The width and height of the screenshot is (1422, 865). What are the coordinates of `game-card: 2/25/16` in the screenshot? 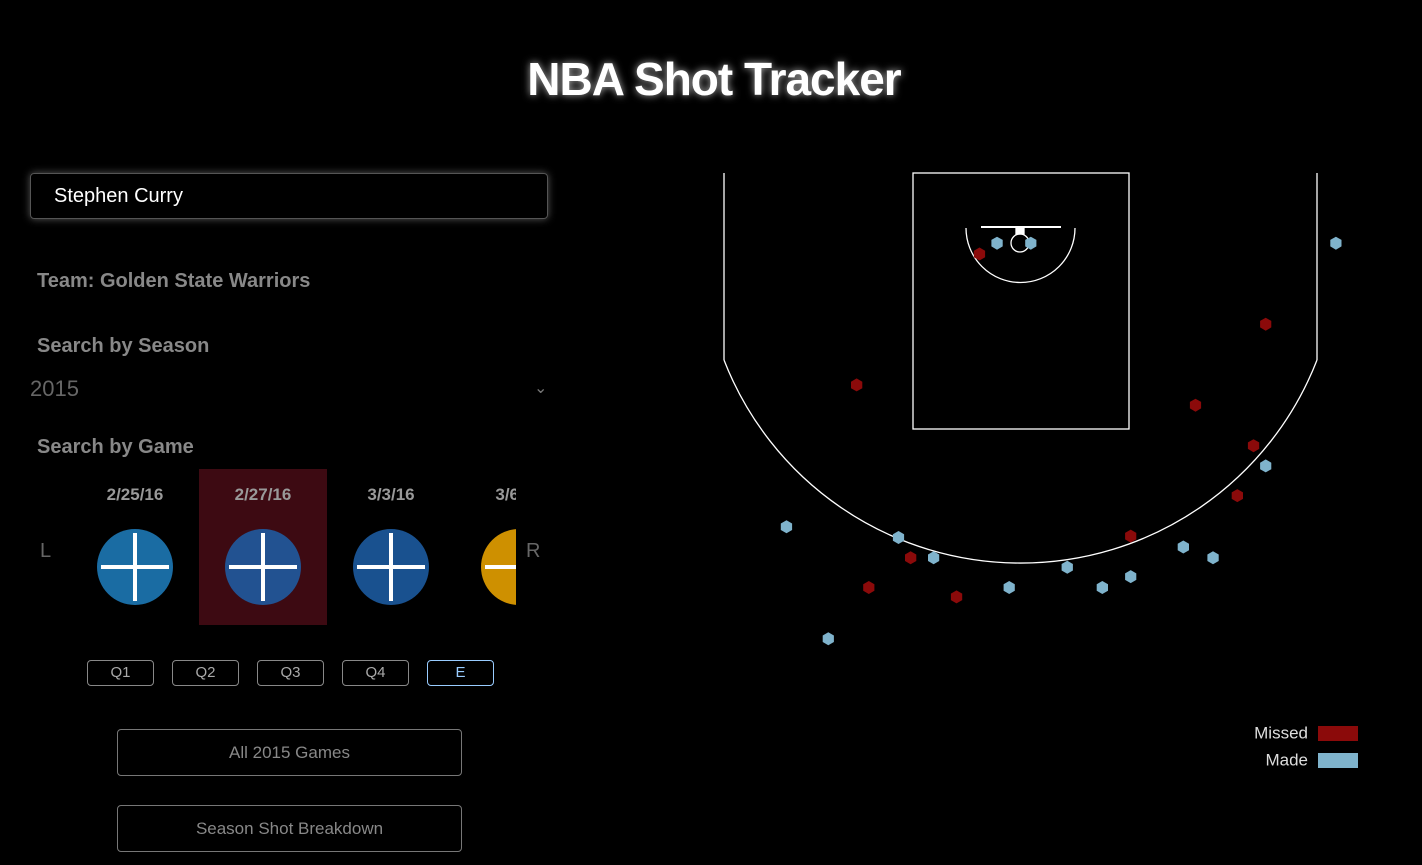 It's located at (135, 547).